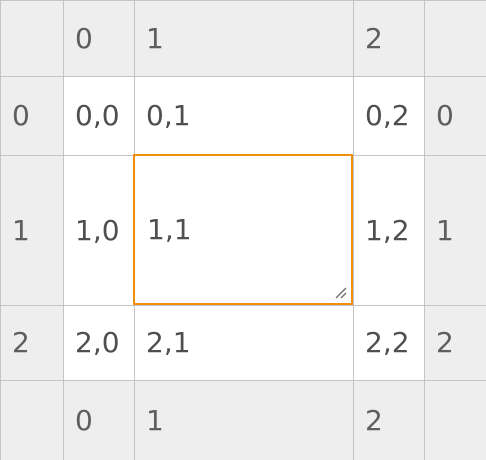  I want to click on column-header-bottom-2: 2, so click(388, 420).